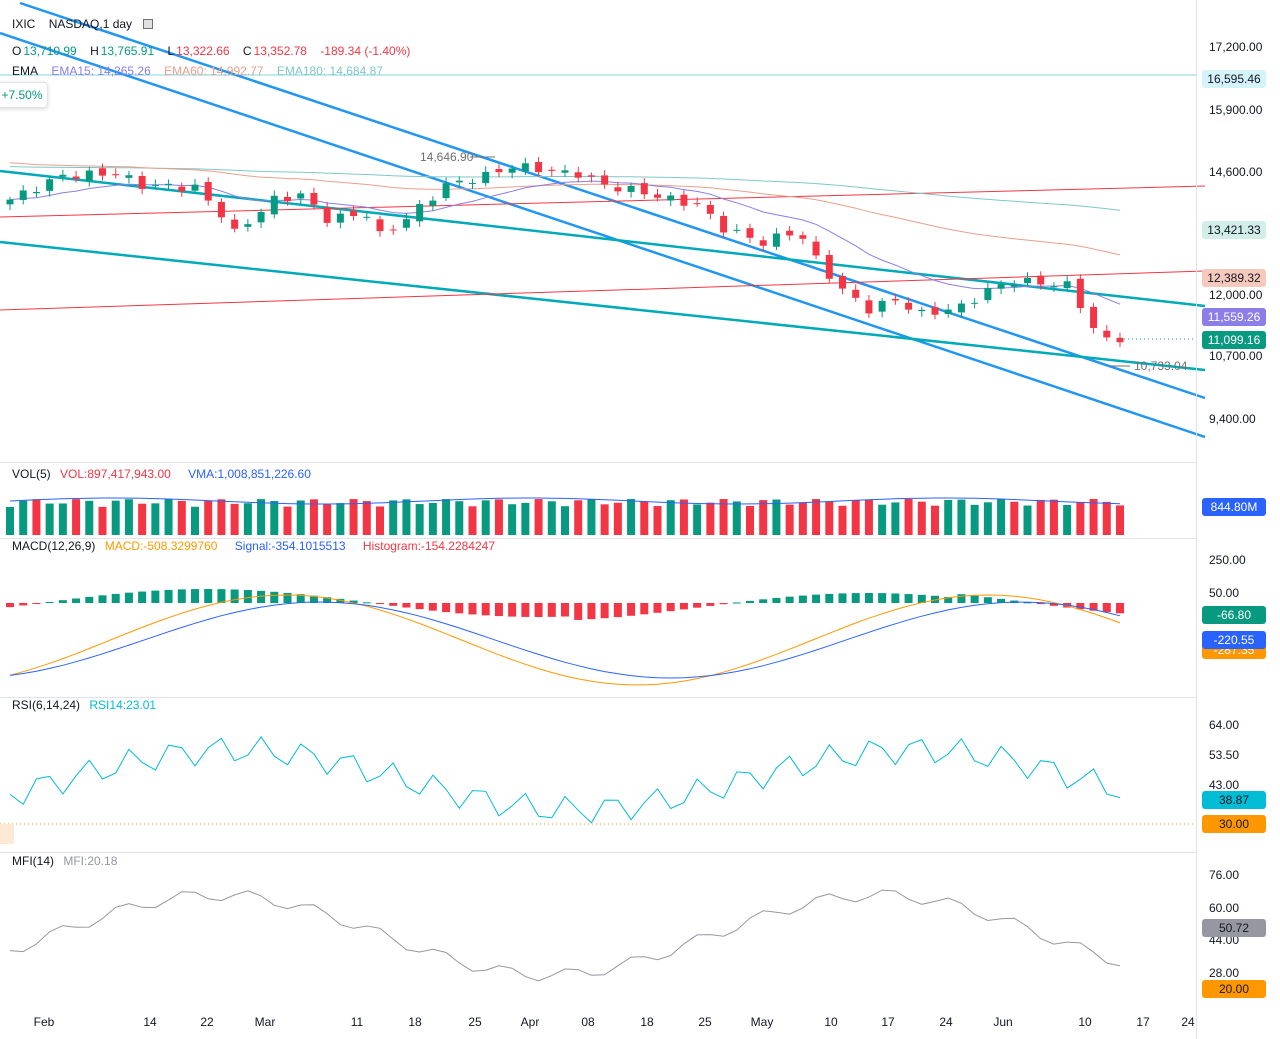 The width and height of the screenshot is (1280, 1039). Describe the element at coordinates (24, 95) in the screenshot. I see `percent-tag: +7.50%` at that location.